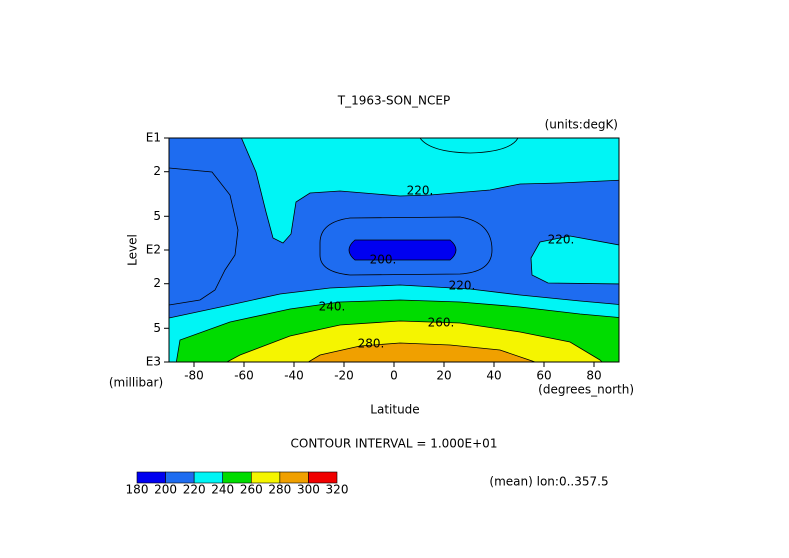 The width and height of the screenshot is (789, 558). Describe the element at coordinates (222, 490) in the screenshot. I see `colorbar-label: 240` at that location.